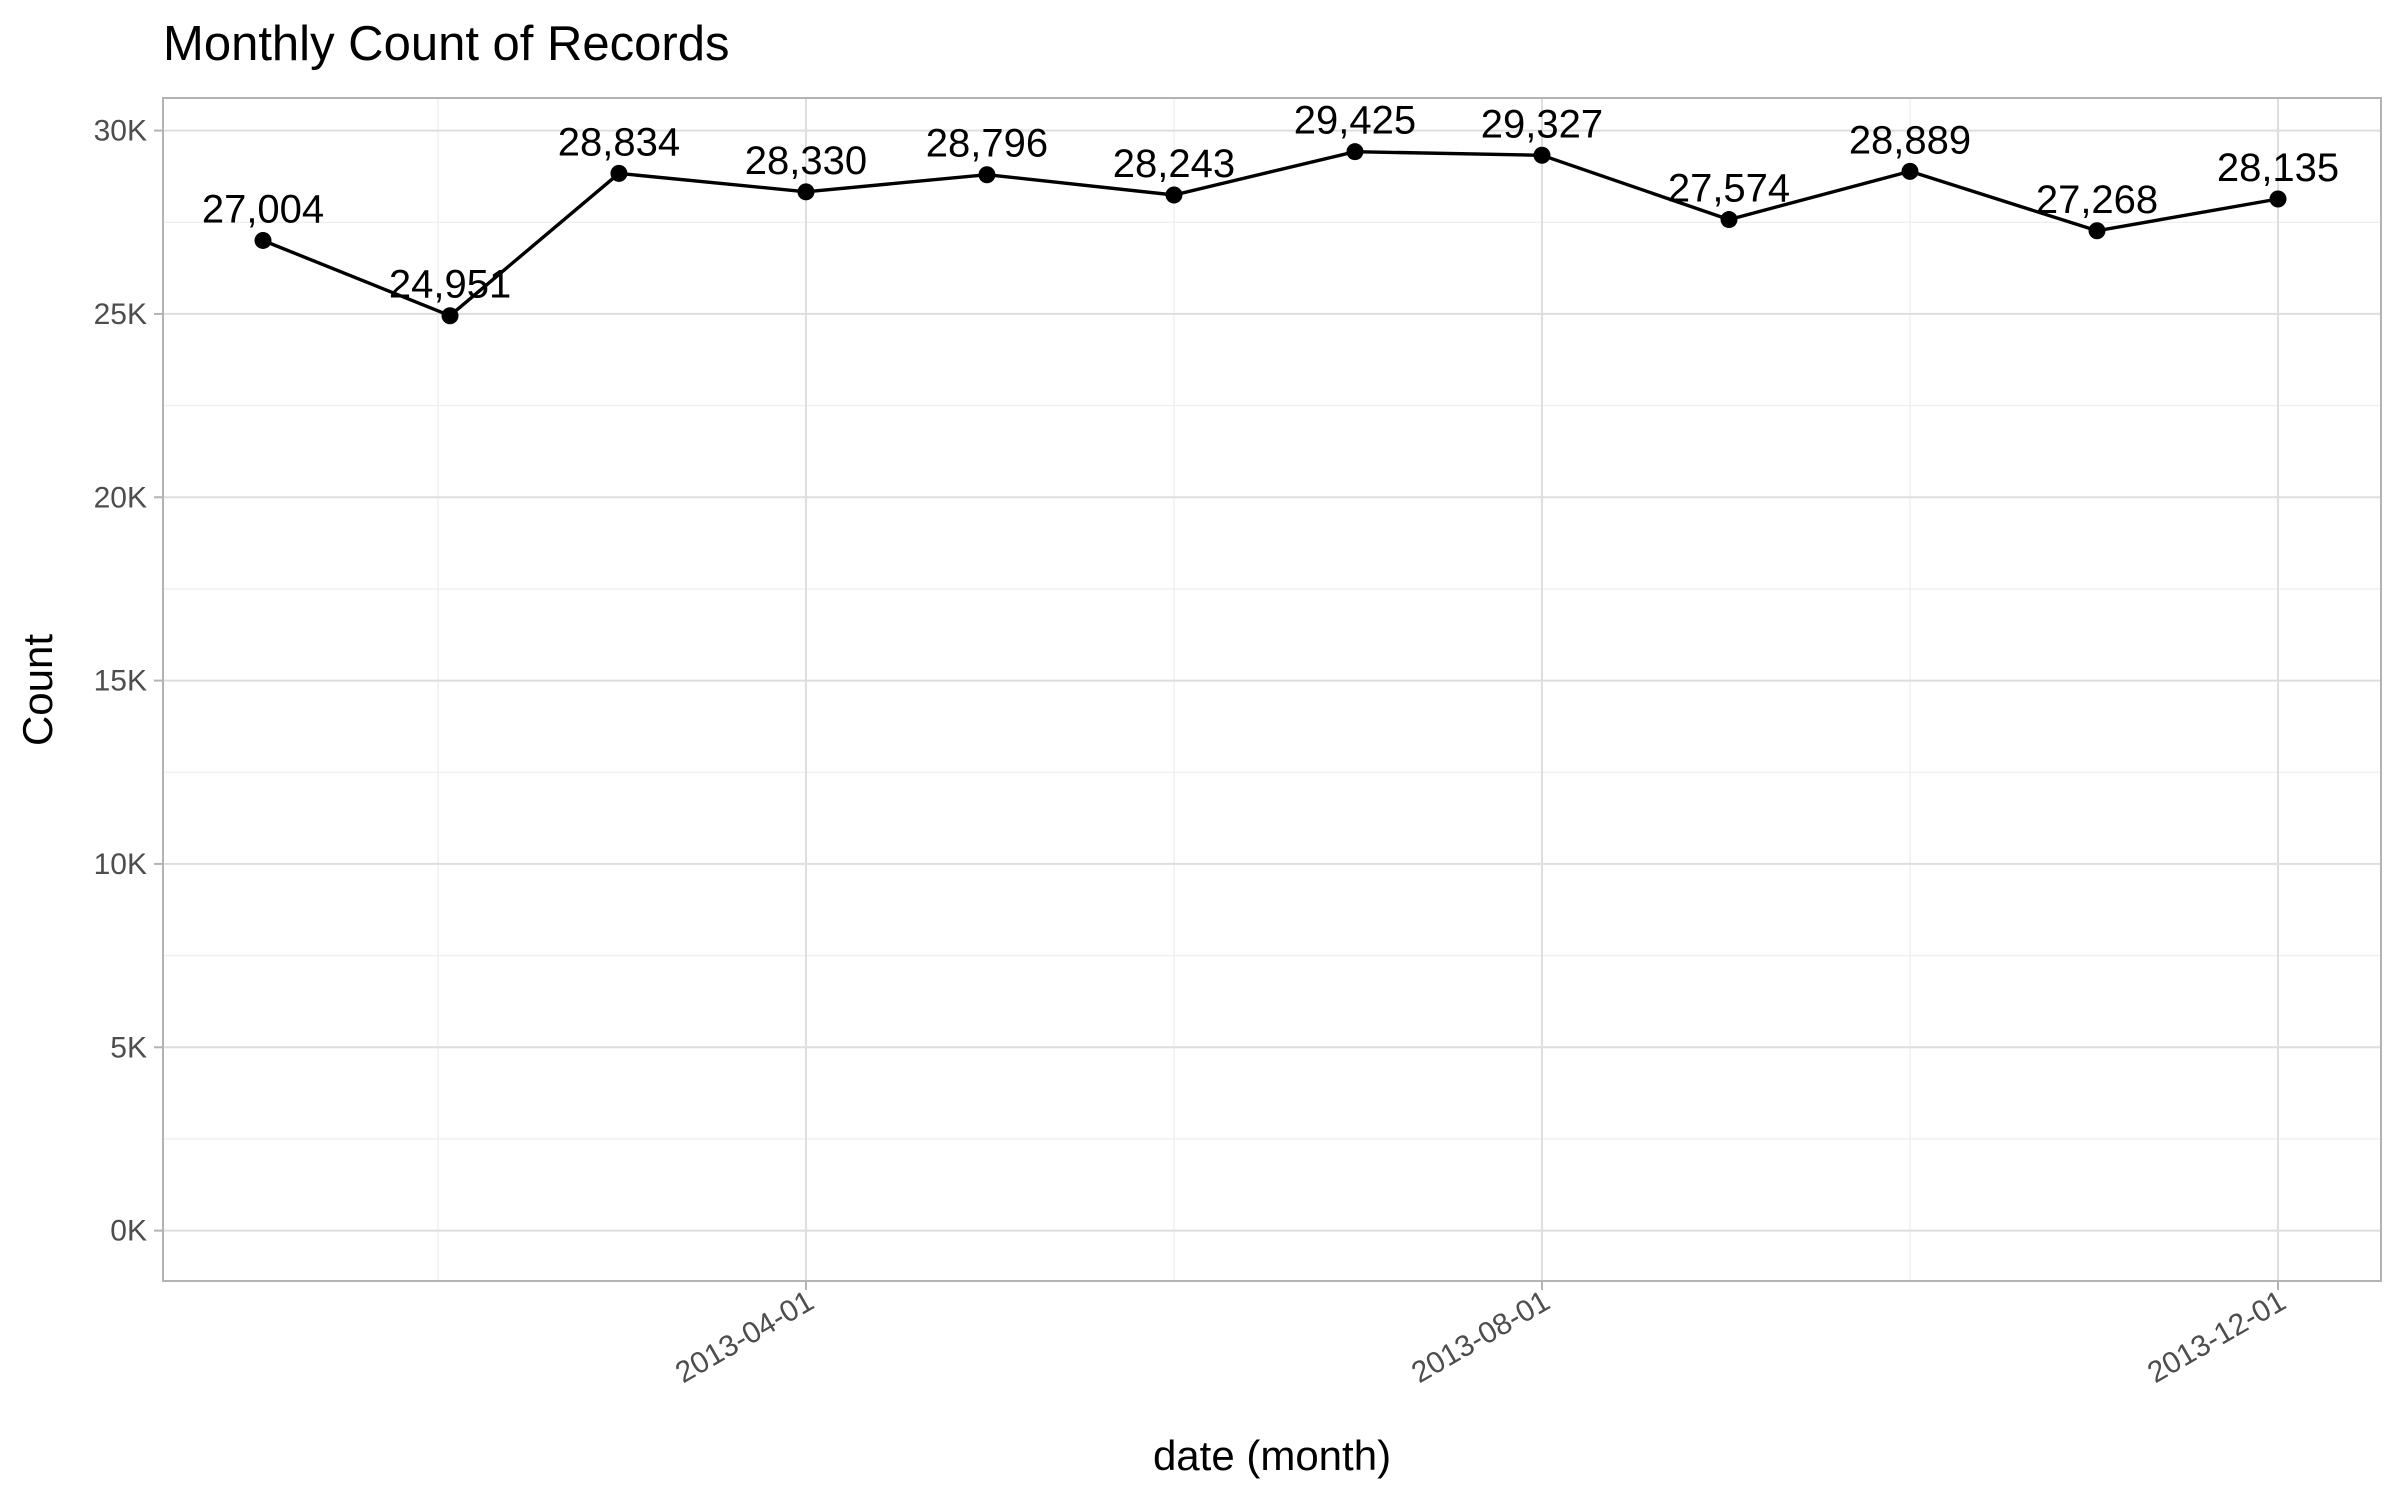 The image size is (2400, 1505). What do you see at coordinates (2278, 168) in the screenshot?
I see `data-label: 28,135` at bounding box center [2278, 168].